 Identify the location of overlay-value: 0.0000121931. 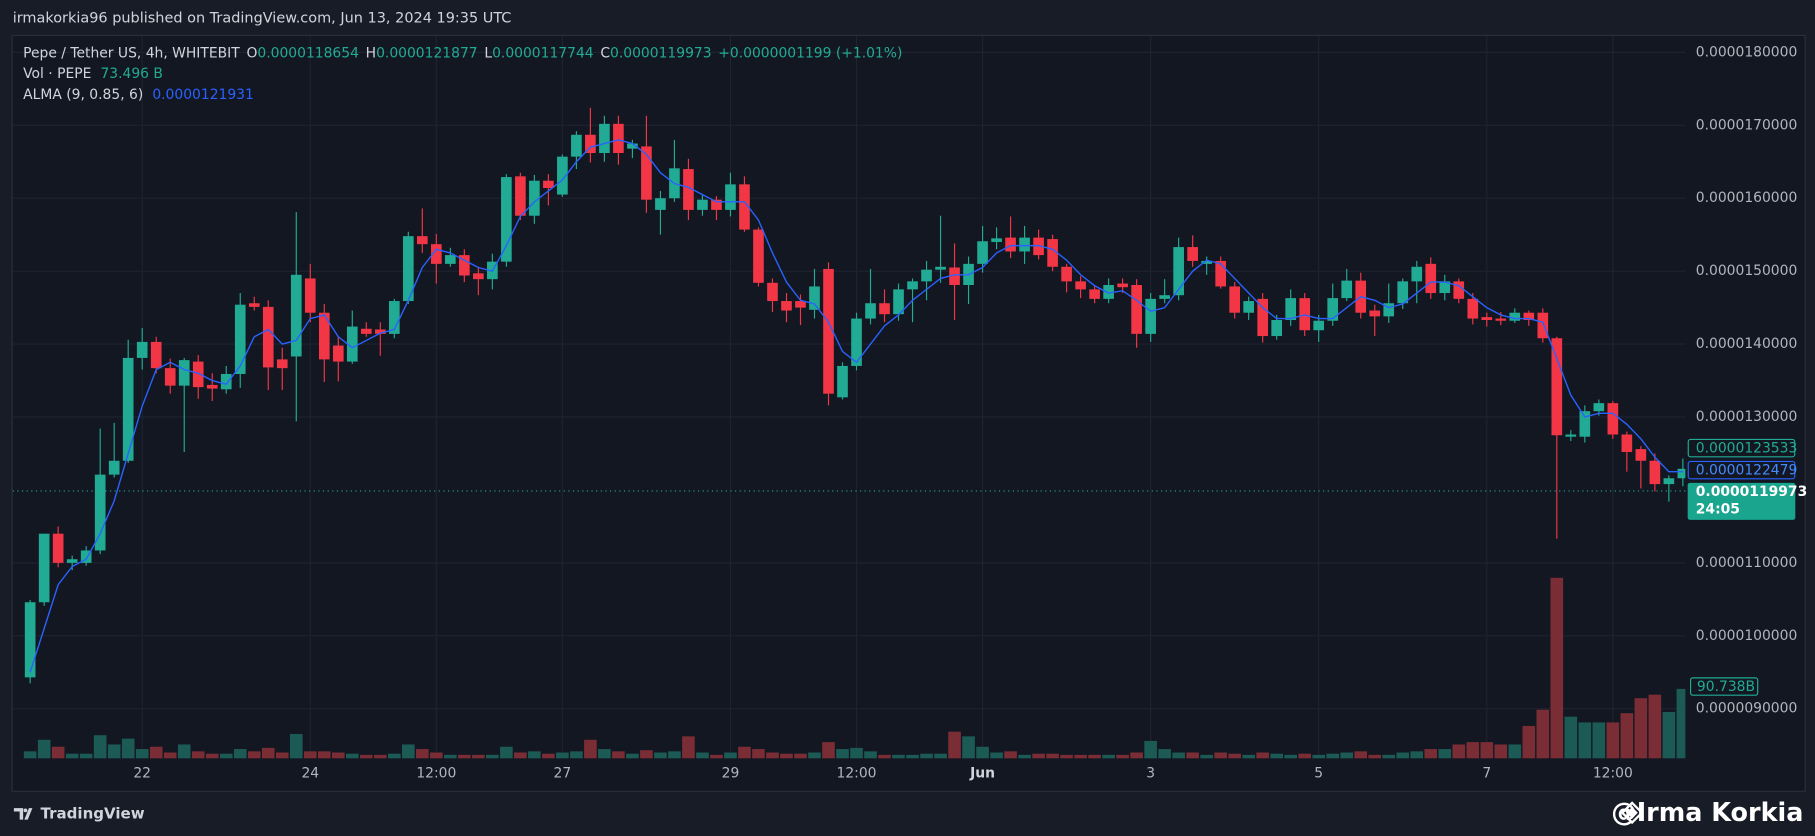
(203, 95).